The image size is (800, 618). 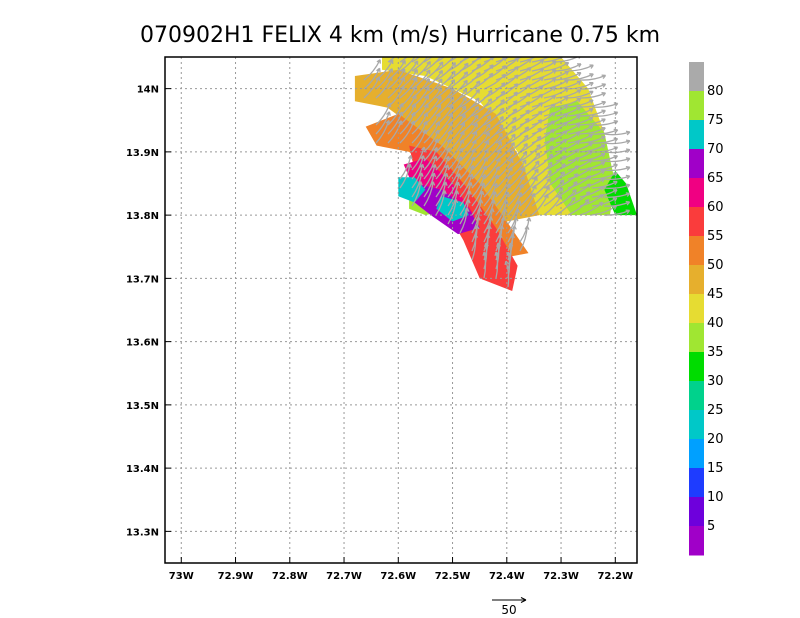 I want to click on colorbar-label-6: 35, so click(x=715, y=352).